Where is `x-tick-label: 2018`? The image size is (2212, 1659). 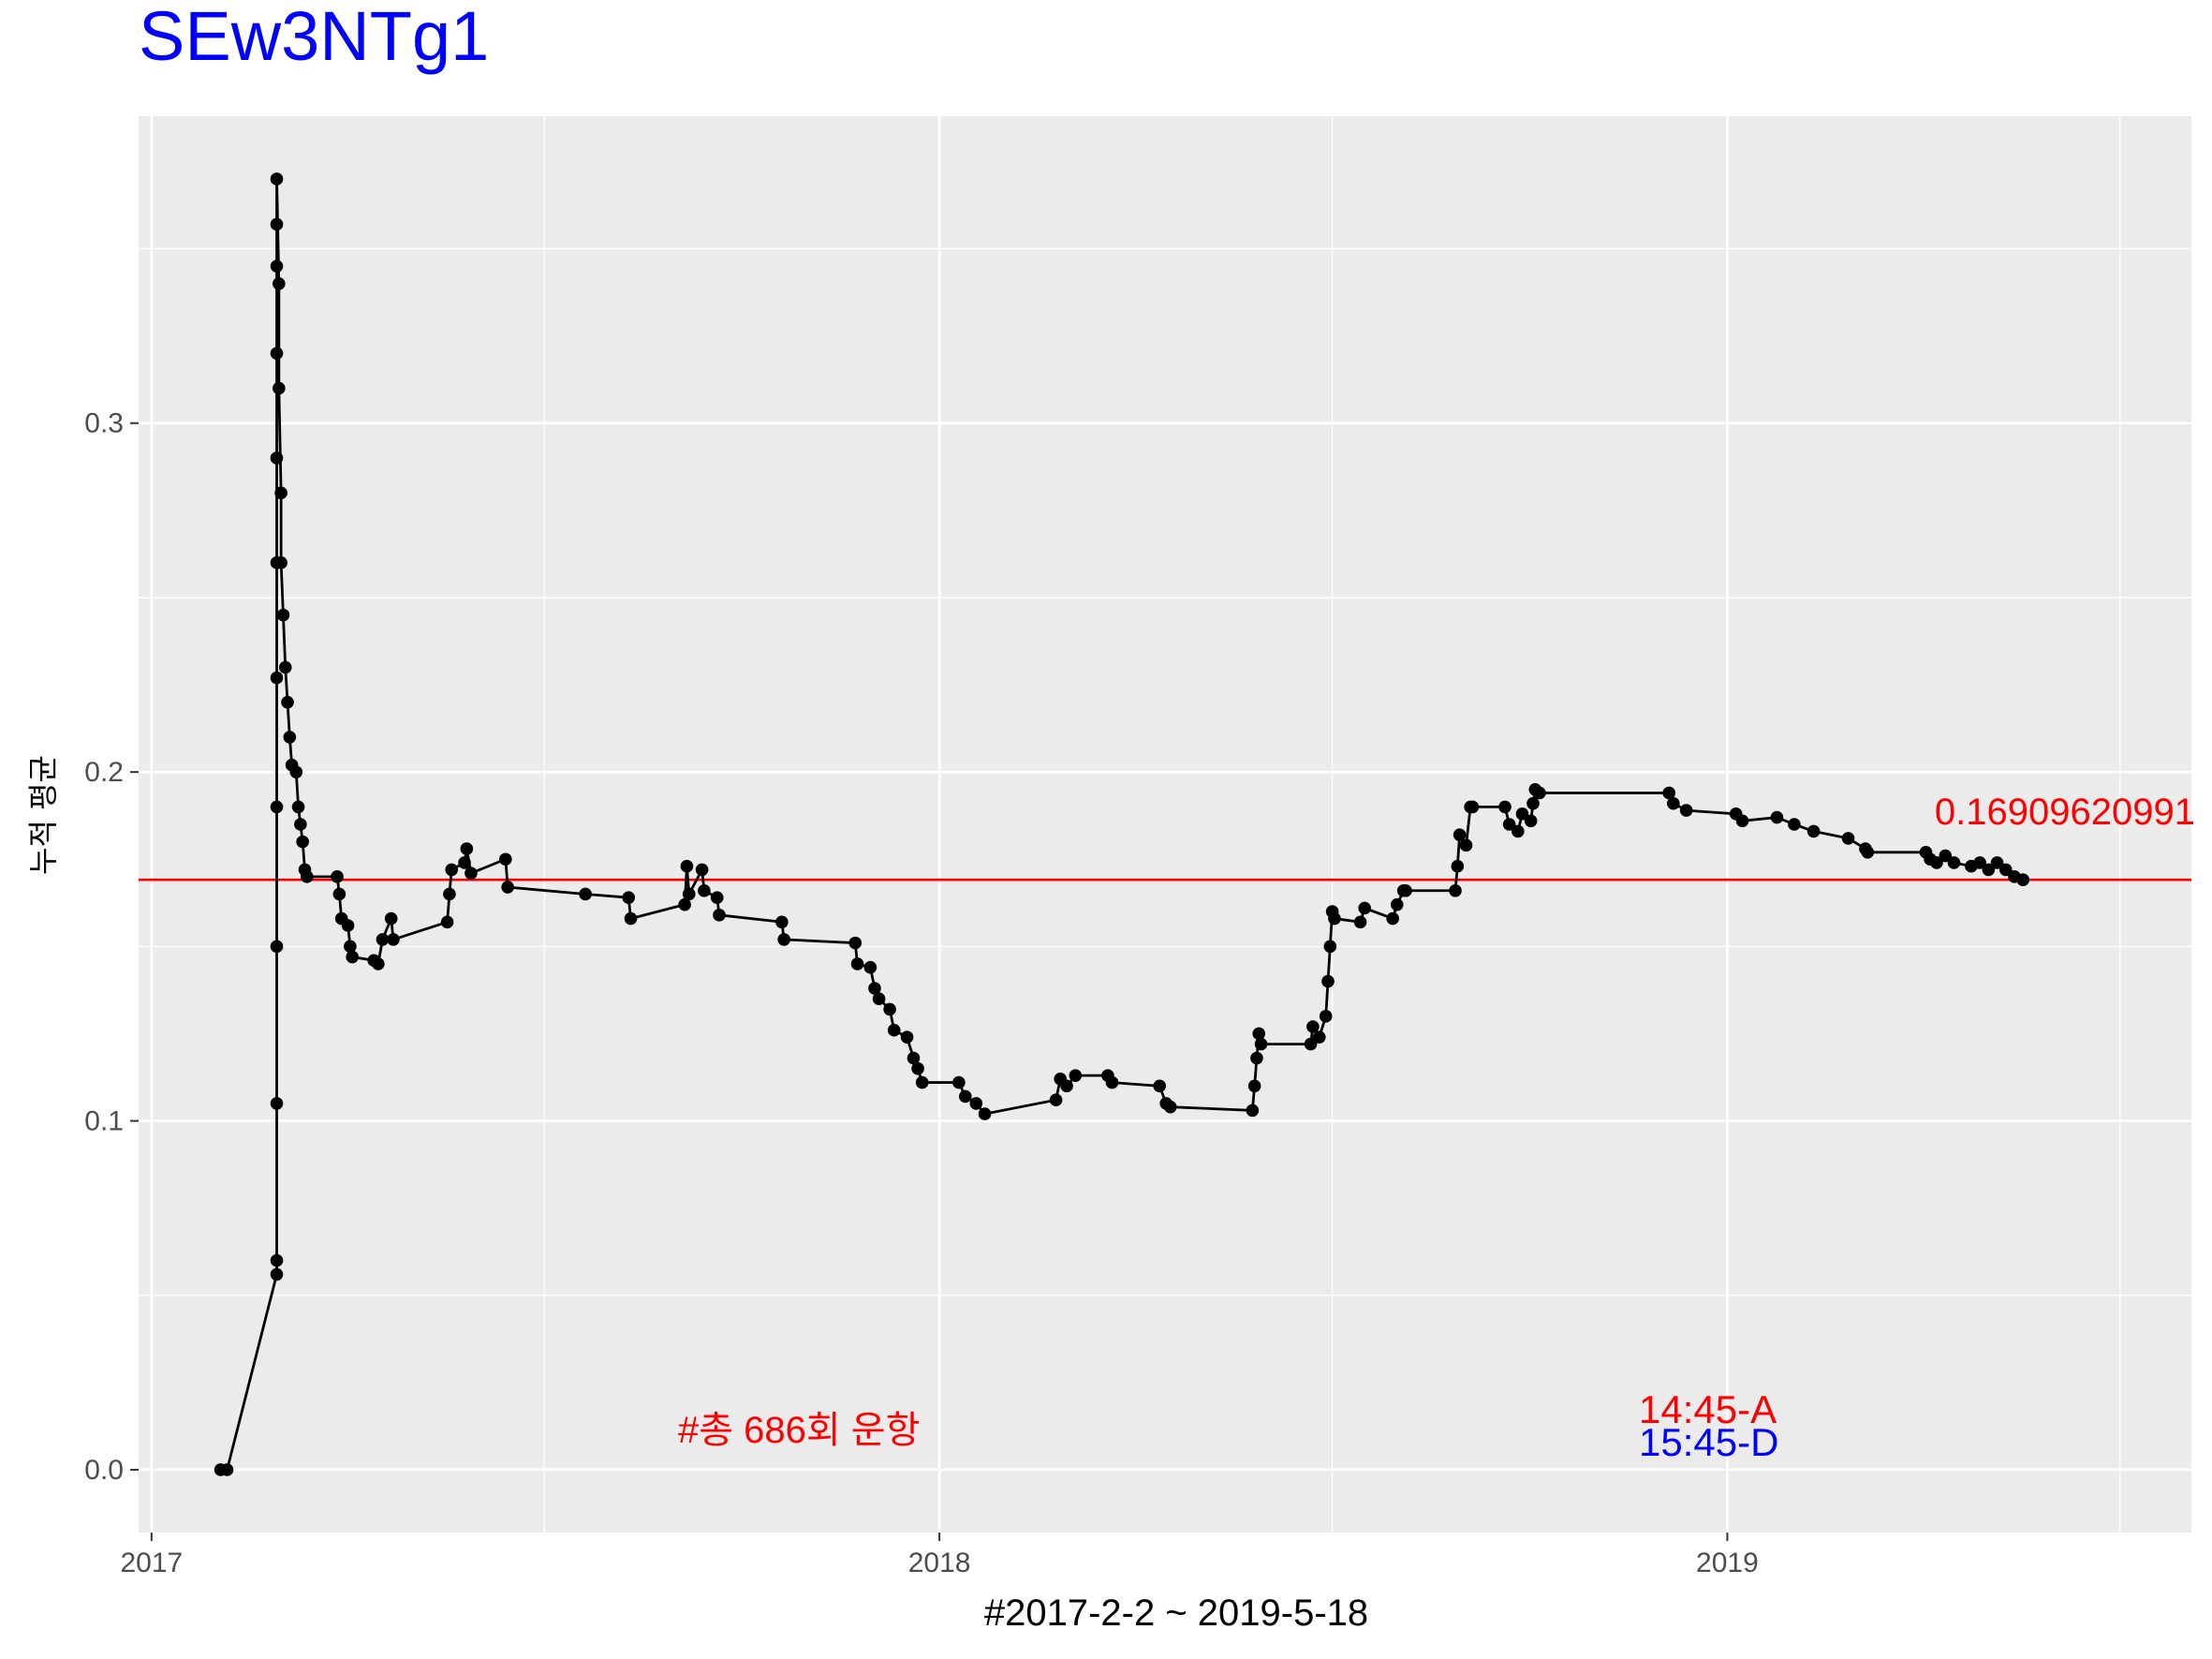 x-tick-label: 2018 is located at coordinates (939, 1563).